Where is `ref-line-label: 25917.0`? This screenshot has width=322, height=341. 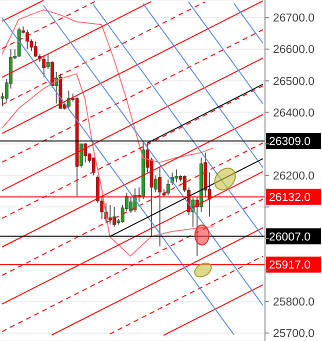 ref-line-label: 25917.0 is located at coordinates (290, 266).